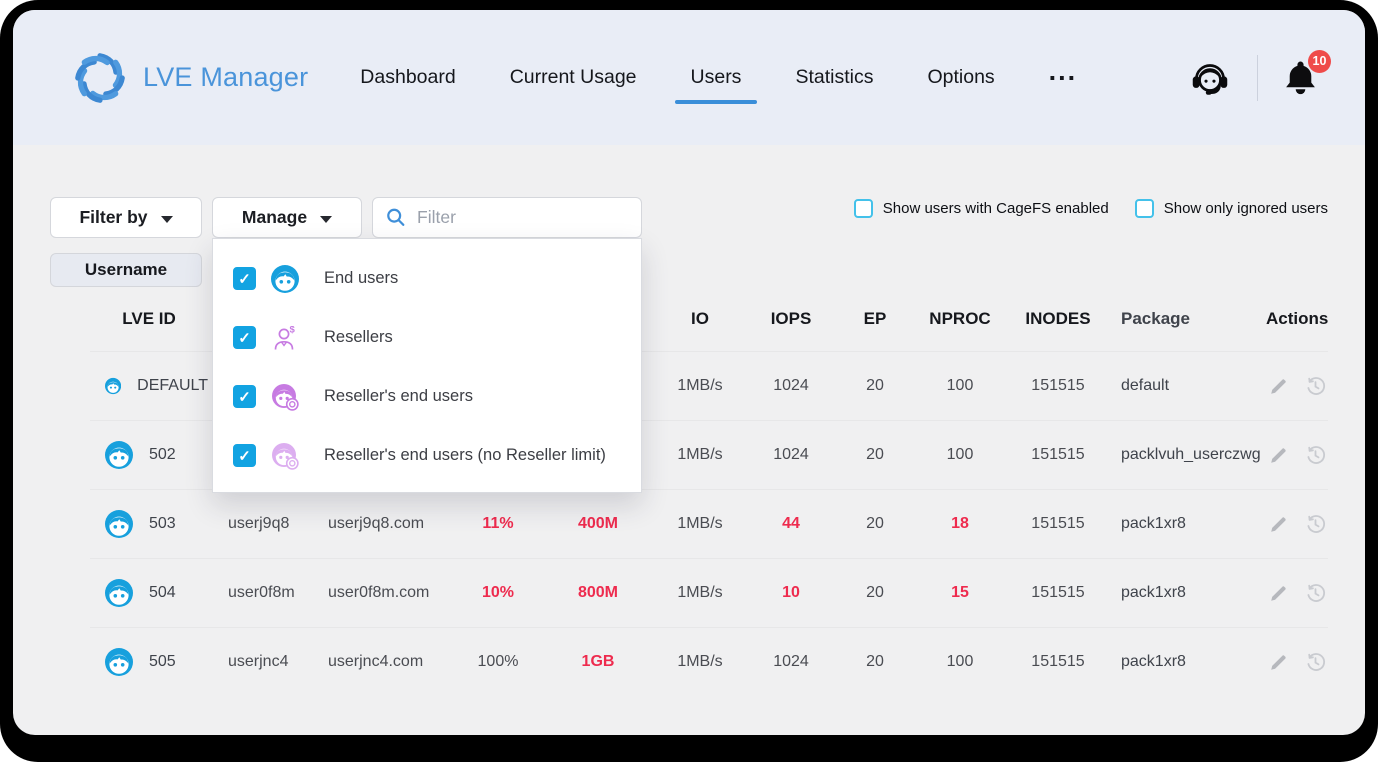 The height and width of the screenshot is (762, 1378). I want to click on filter-by-label: Filter by, so click(113, 217).